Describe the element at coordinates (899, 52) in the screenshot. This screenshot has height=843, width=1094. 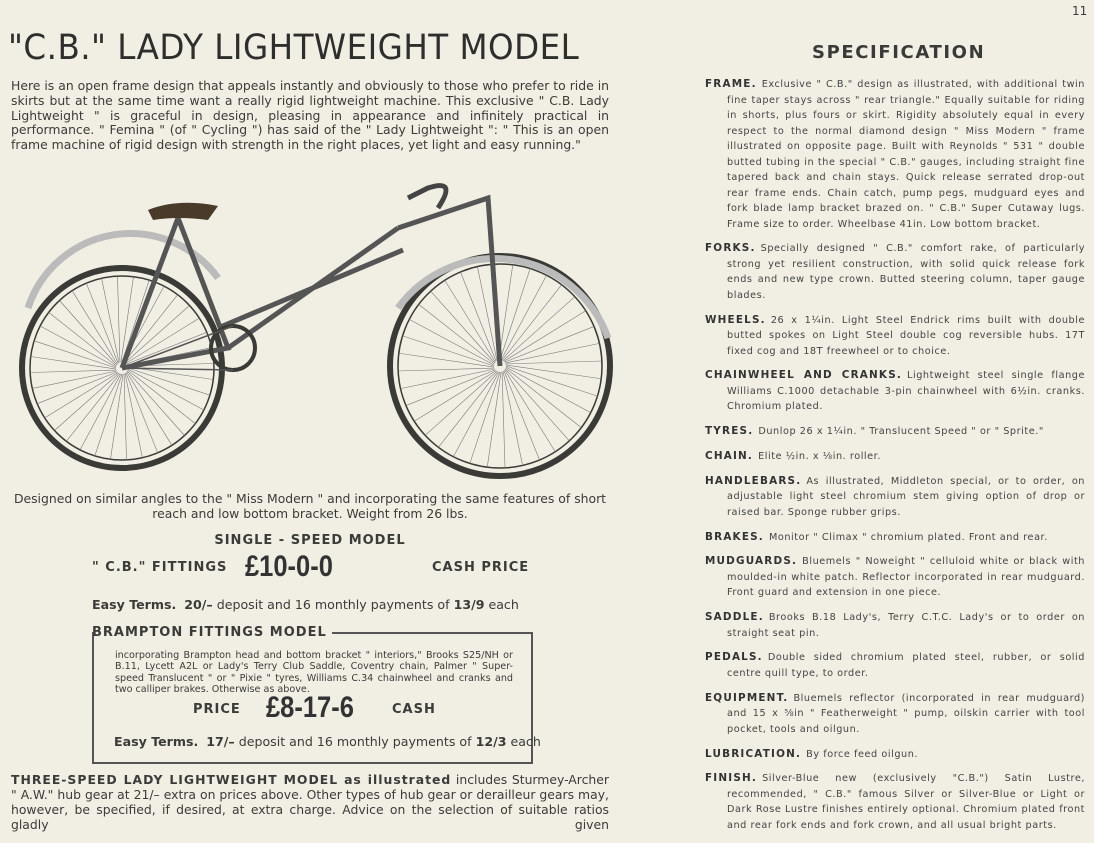
I see `specification-title: SPECIFICATION` at that location.